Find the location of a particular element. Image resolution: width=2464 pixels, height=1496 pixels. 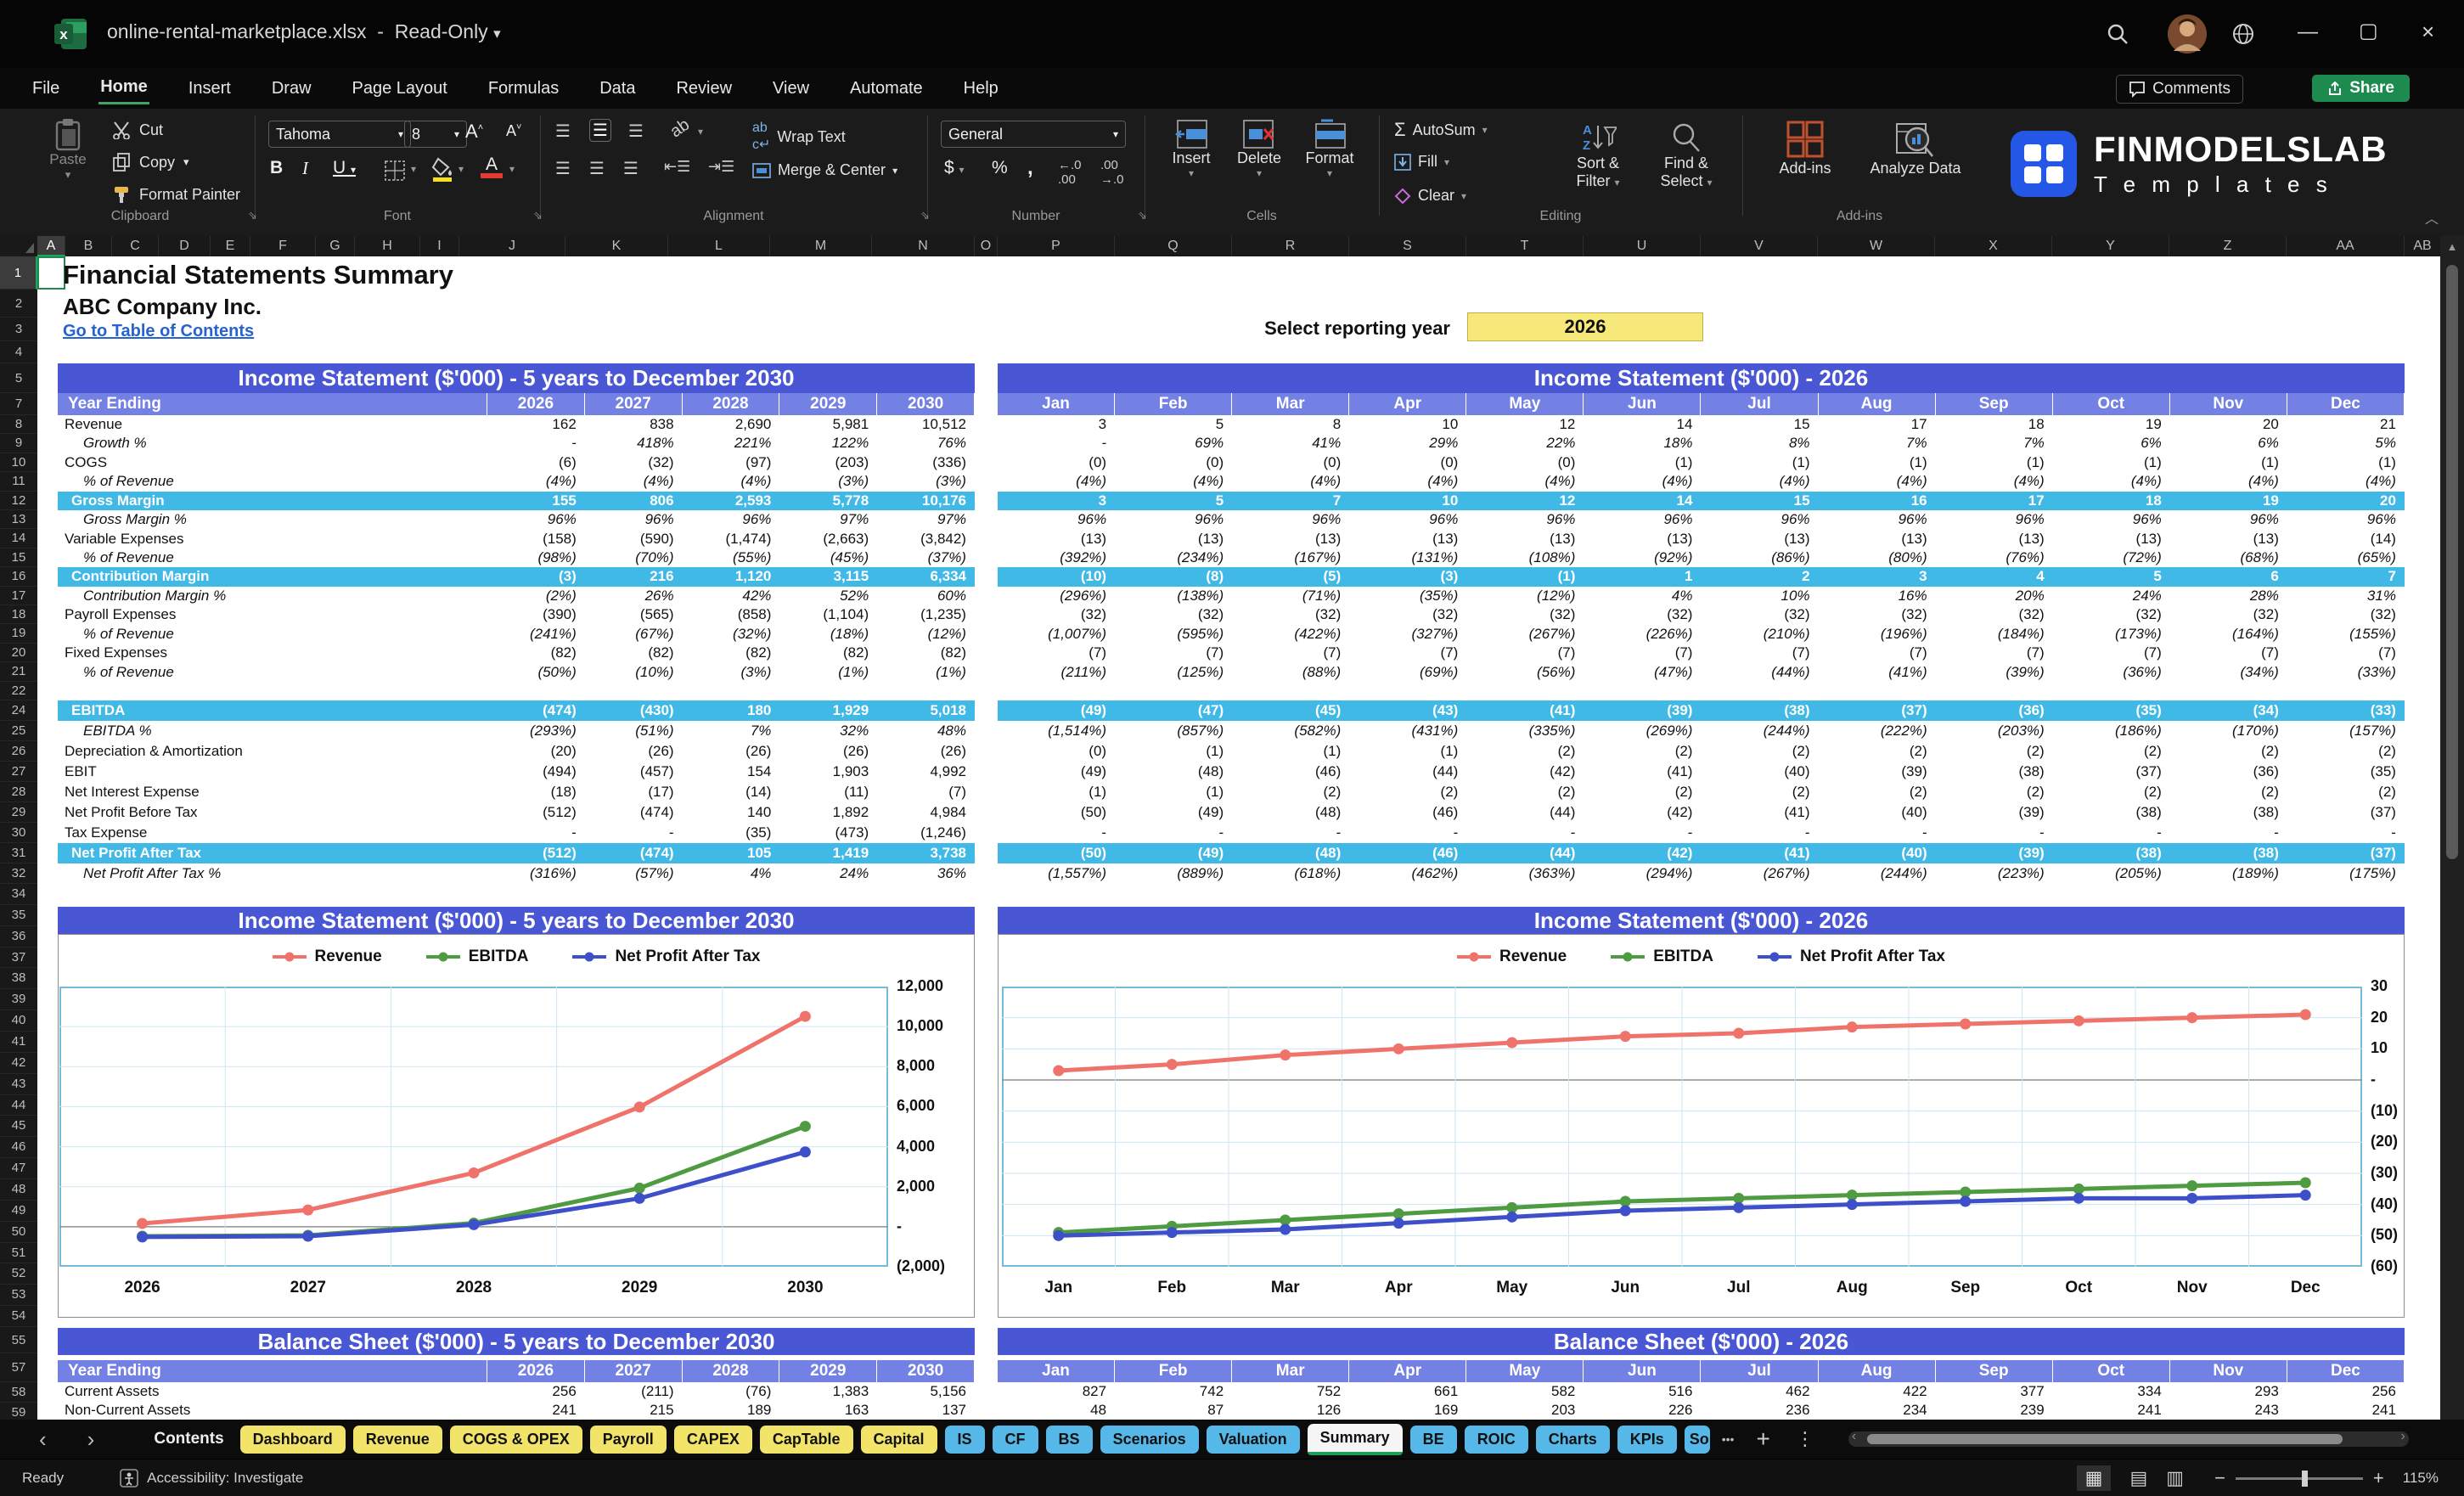

cell: (71%) is located at coordinates (1322, 595).